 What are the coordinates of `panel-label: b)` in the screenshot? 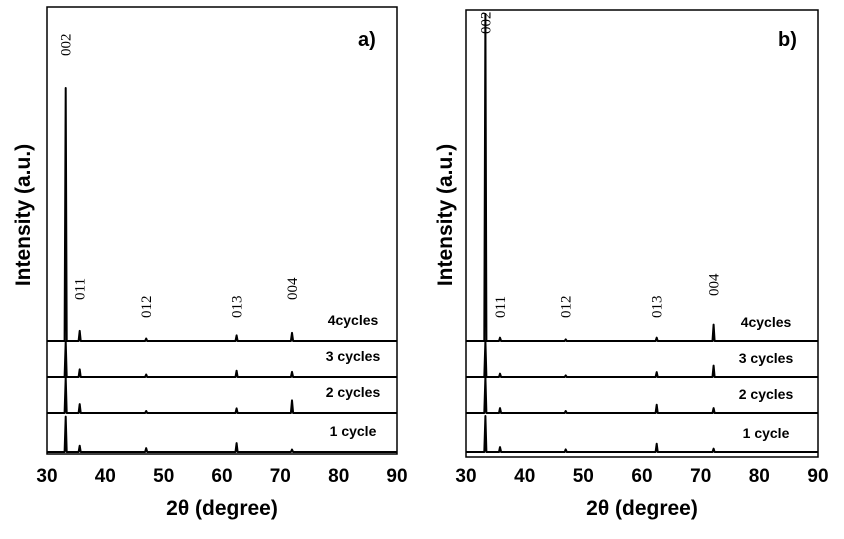 It's located at (787, 40).